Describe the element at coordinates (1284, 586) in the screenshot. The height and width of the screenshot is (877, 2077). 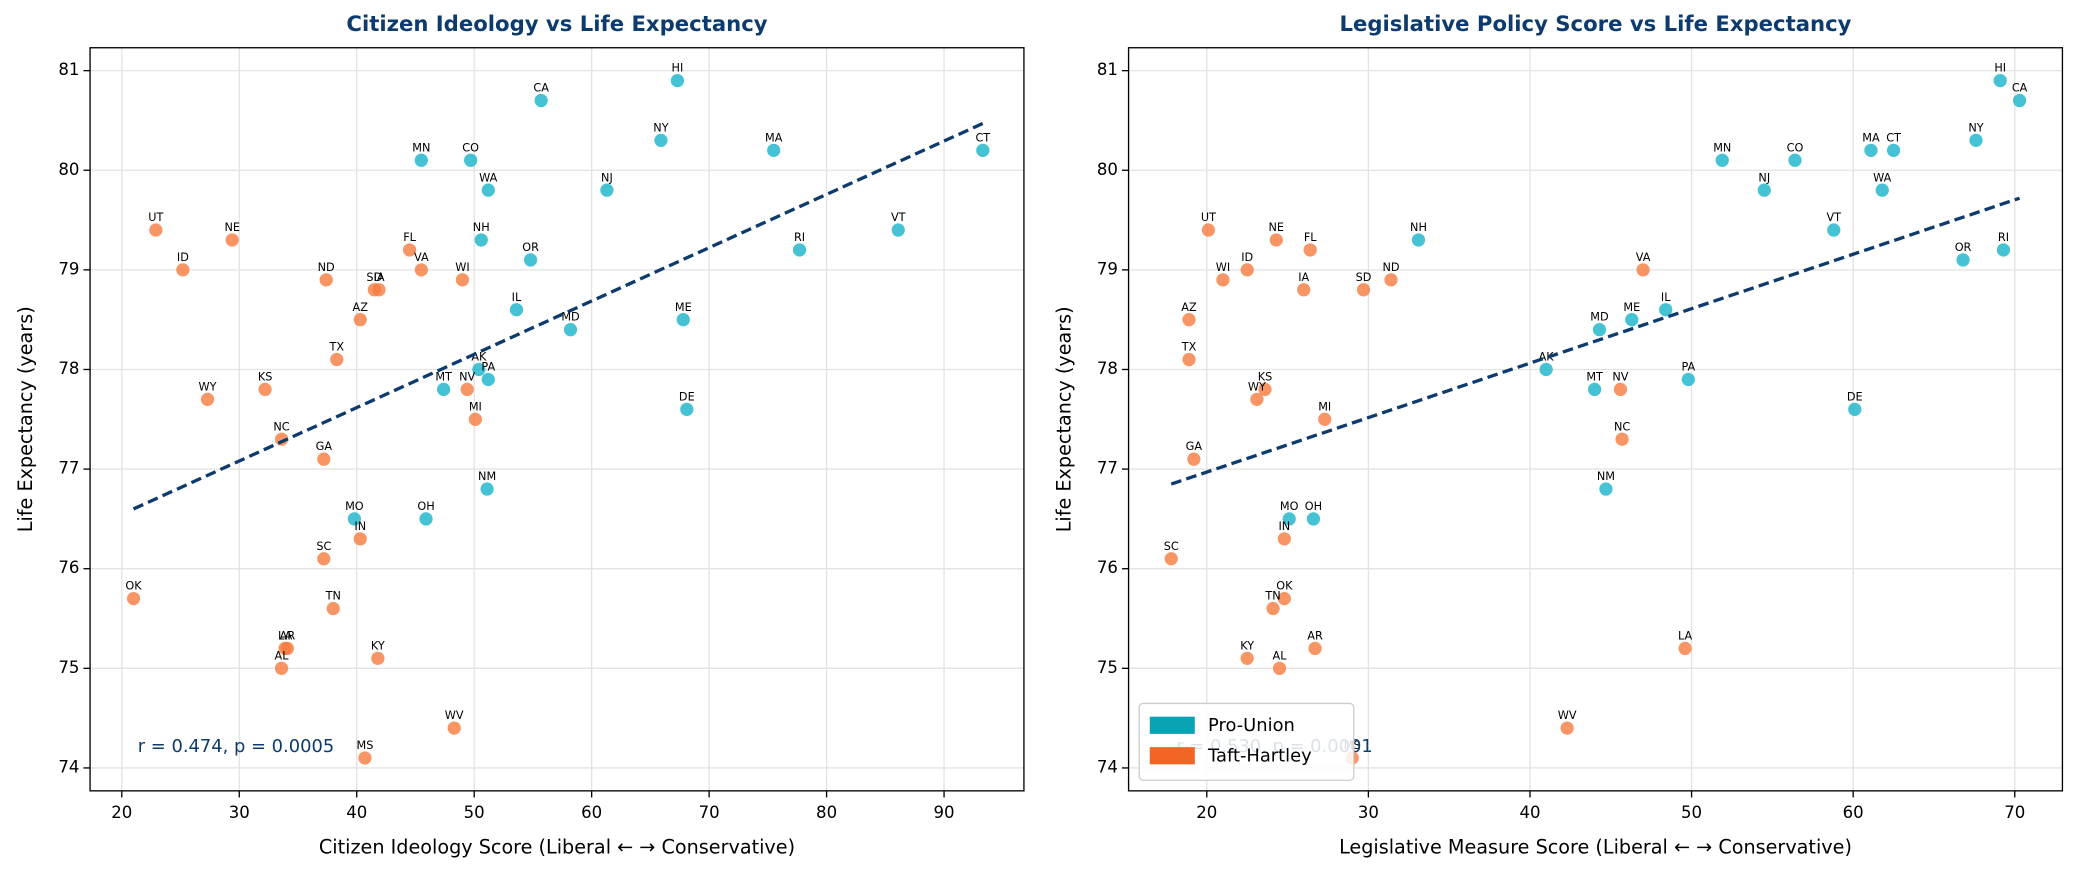
I see `point-label: OK` at that location.